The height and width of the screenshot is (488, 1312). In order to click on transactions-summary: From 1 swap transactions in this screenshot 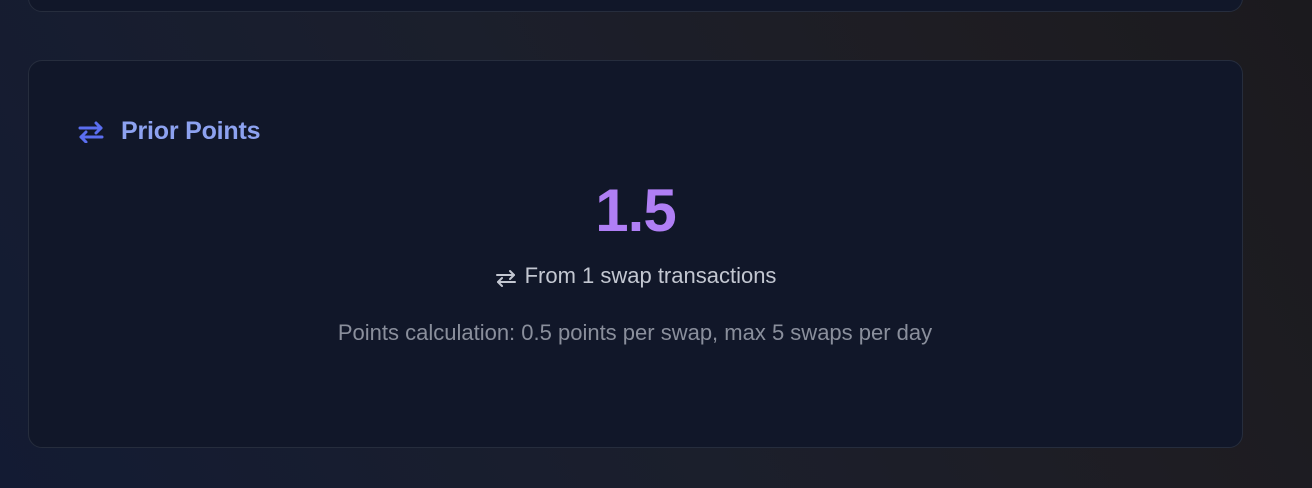, I will do `click(635, 276)`.